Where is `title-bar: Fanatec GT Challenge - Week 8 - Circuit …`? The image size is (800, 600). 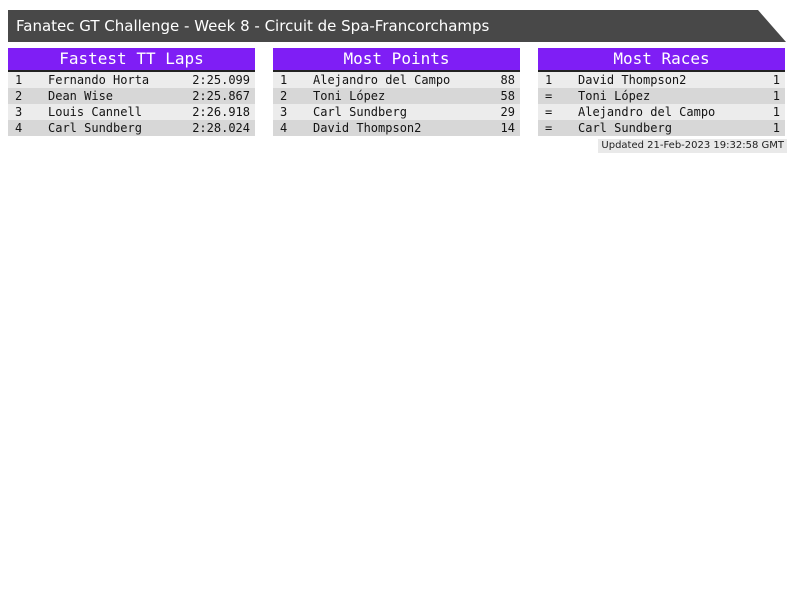
title-bar: Fanatec GT Challenge - Week 8 - Circuit … is located at coordinates (397, 26).